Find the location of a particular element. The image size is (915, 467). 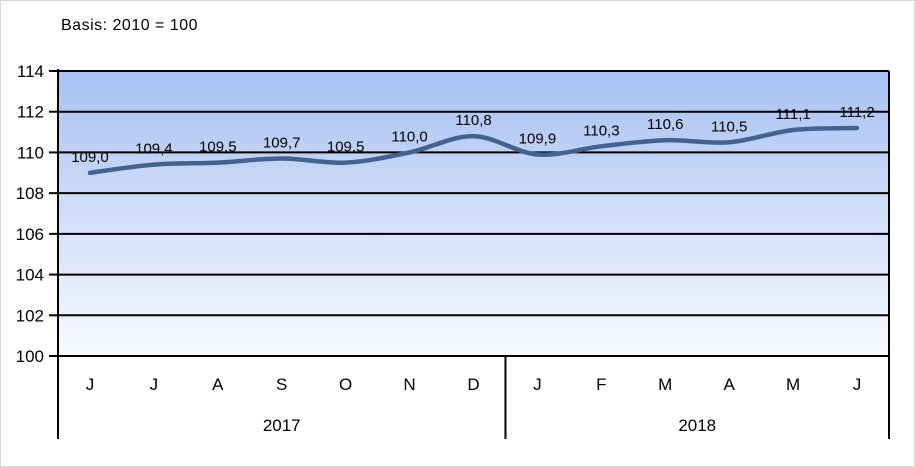

data-label: 110,8 is located at coordinates (473, 120).